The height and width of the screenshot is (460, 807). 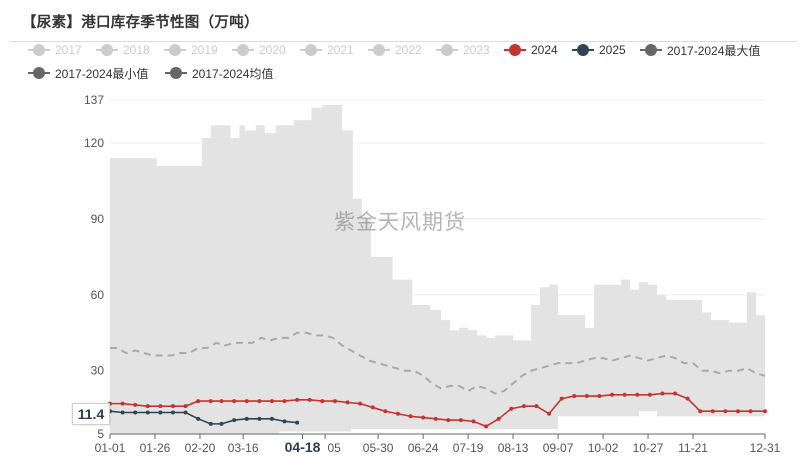 What do you see at coordinates (765, 448) in the screenshot?
I see `x-tick-label: 12-31` at bounding box center [765, 448].